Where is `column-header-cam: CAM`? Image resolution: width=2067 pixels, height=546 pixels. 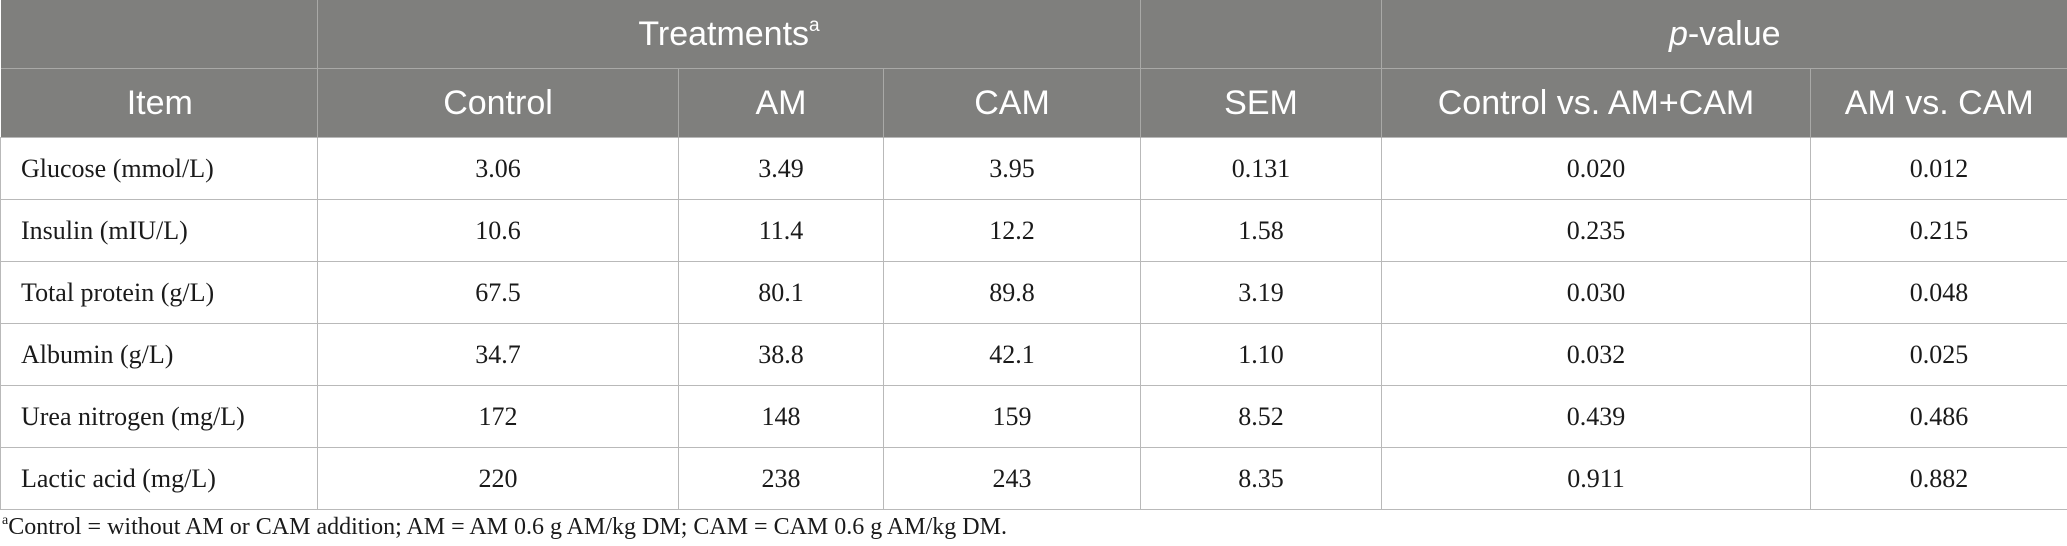 column-header-cam: CAM is located at coordinates (1012, 103).